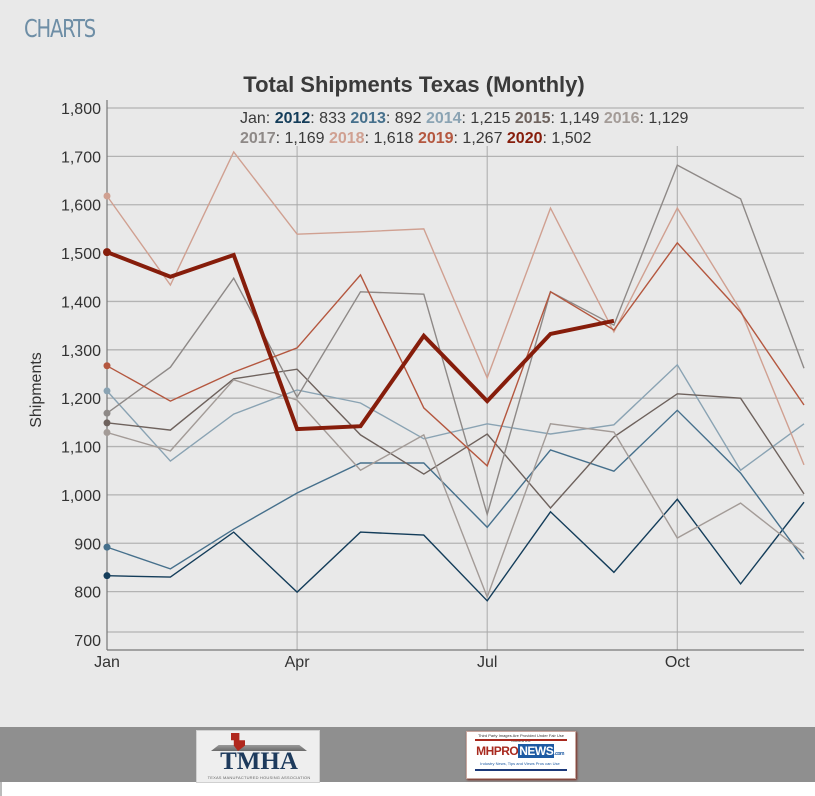 This screenshot has height=796, width=815. What do you see at coordinates (536, 751) in the screenshot?
I see `brand-news: NEWS` at bounding box center [536, 751].